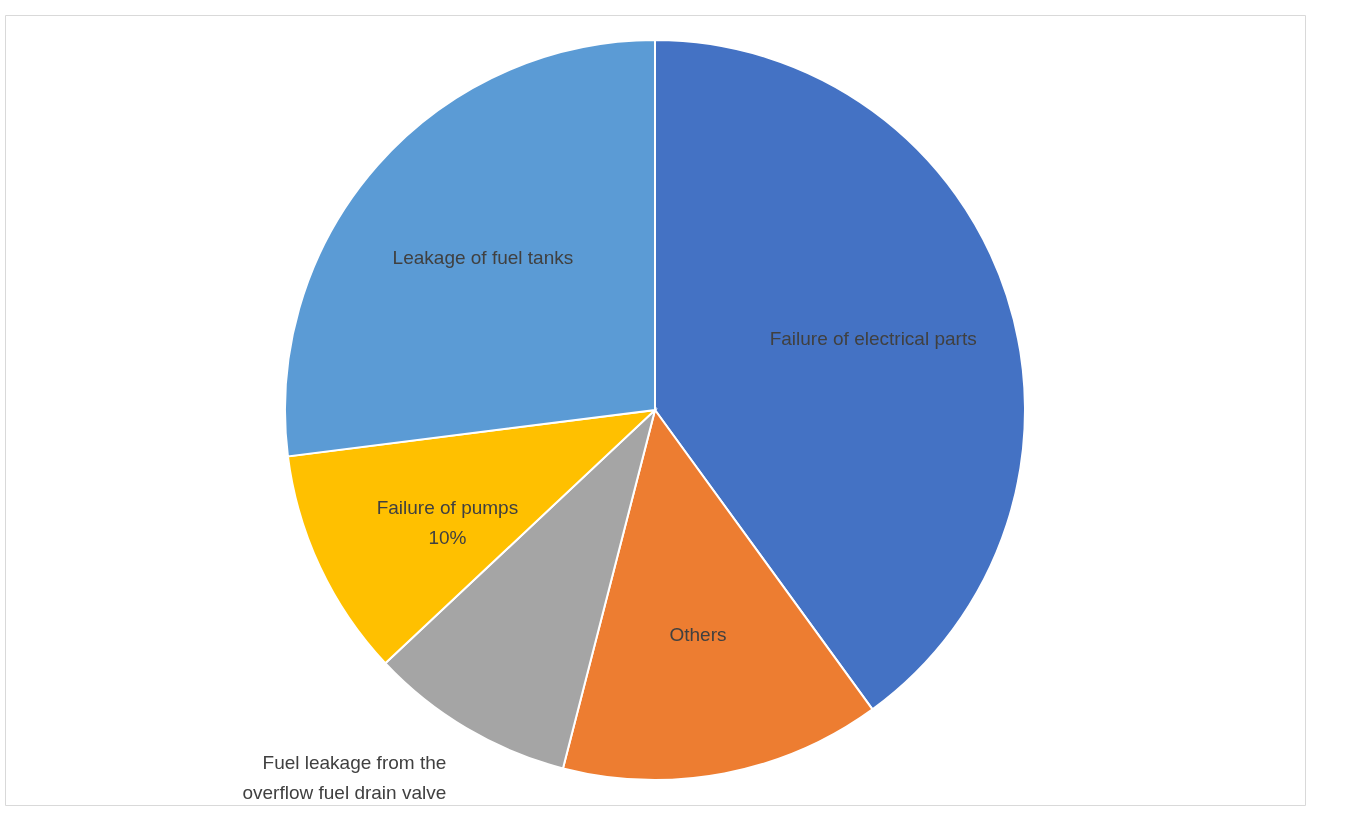  What do you see at coordinates (447, 537) in the screenshot?
I see `data-label: 10%` at bounding box center [447, 537].